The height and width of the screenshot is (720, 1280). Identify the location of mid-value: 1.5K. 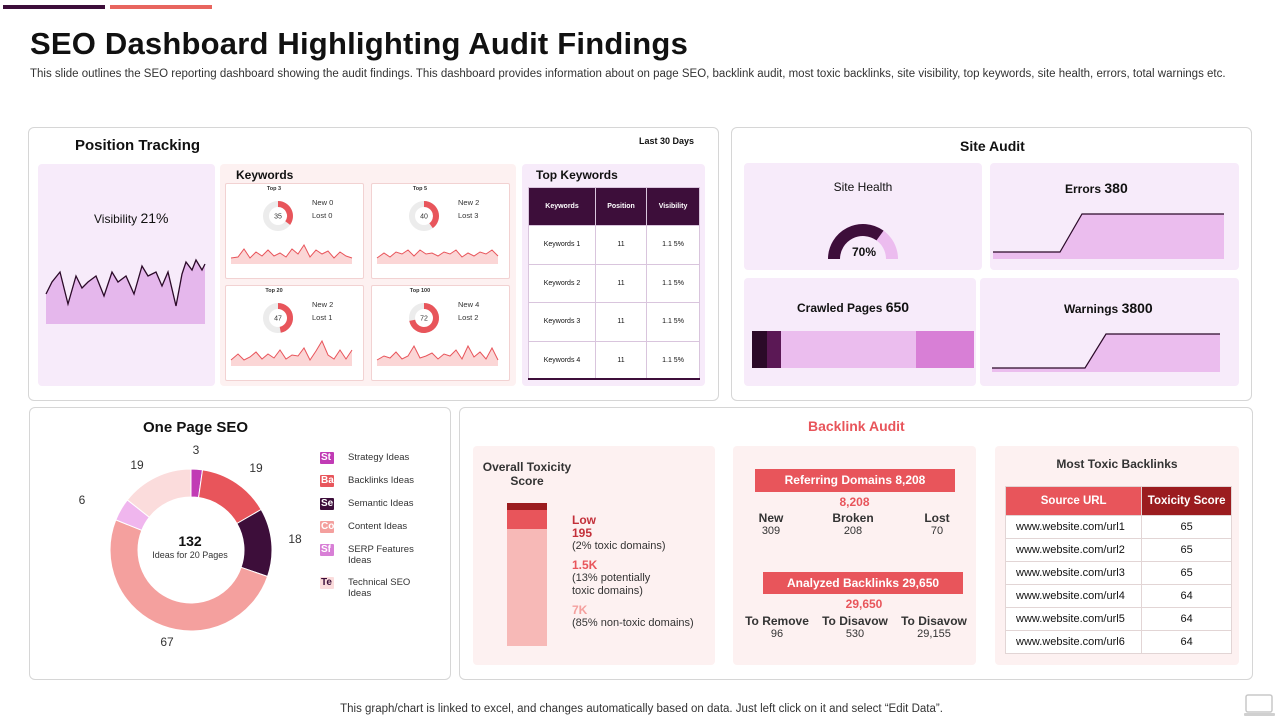
(585, 565).